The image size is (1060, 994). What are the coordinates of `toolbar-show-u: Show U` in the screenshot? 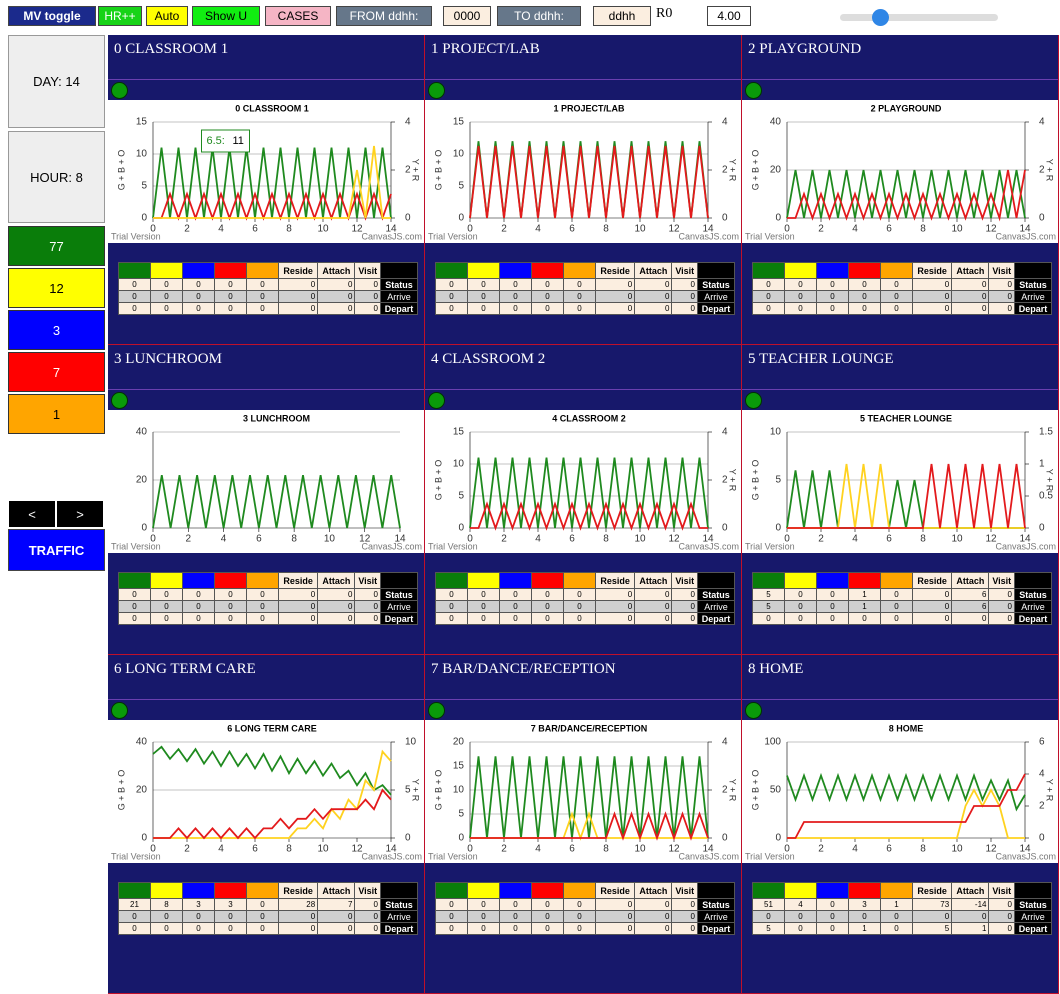 It's located at (226, 16).